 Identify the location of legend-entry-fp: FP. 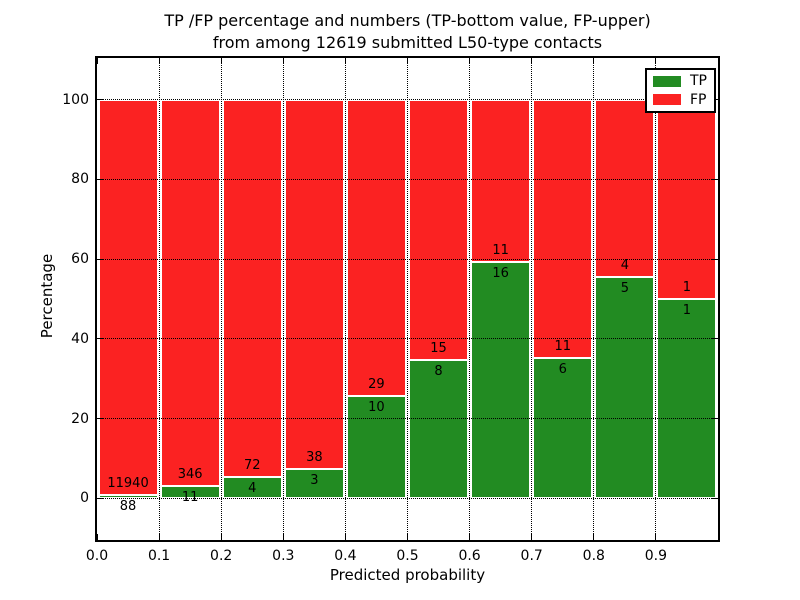
(680, 100).